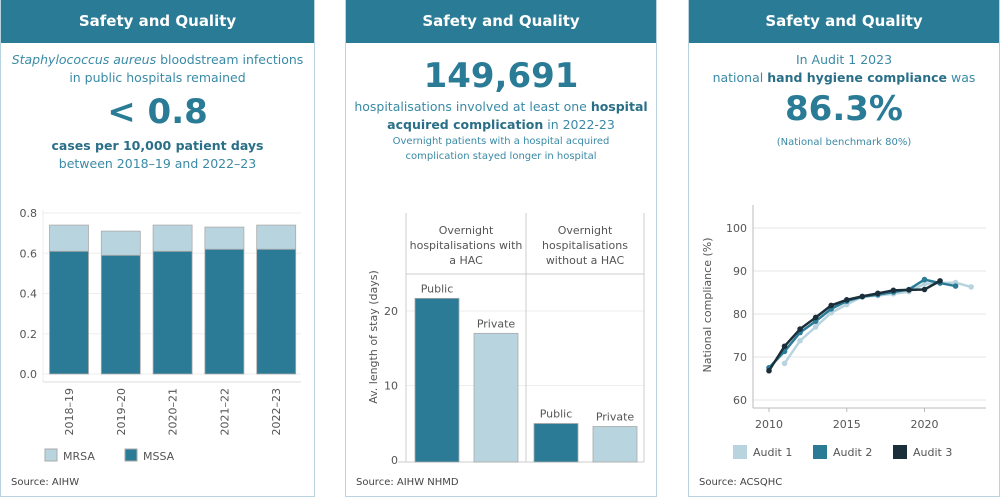 Image resolution: width=1000 pixels, height=500 pixels. Describe the element at coordinates (470, 106) in the screenshot. I see `text1: hospitalisations involved at least one` at that location.